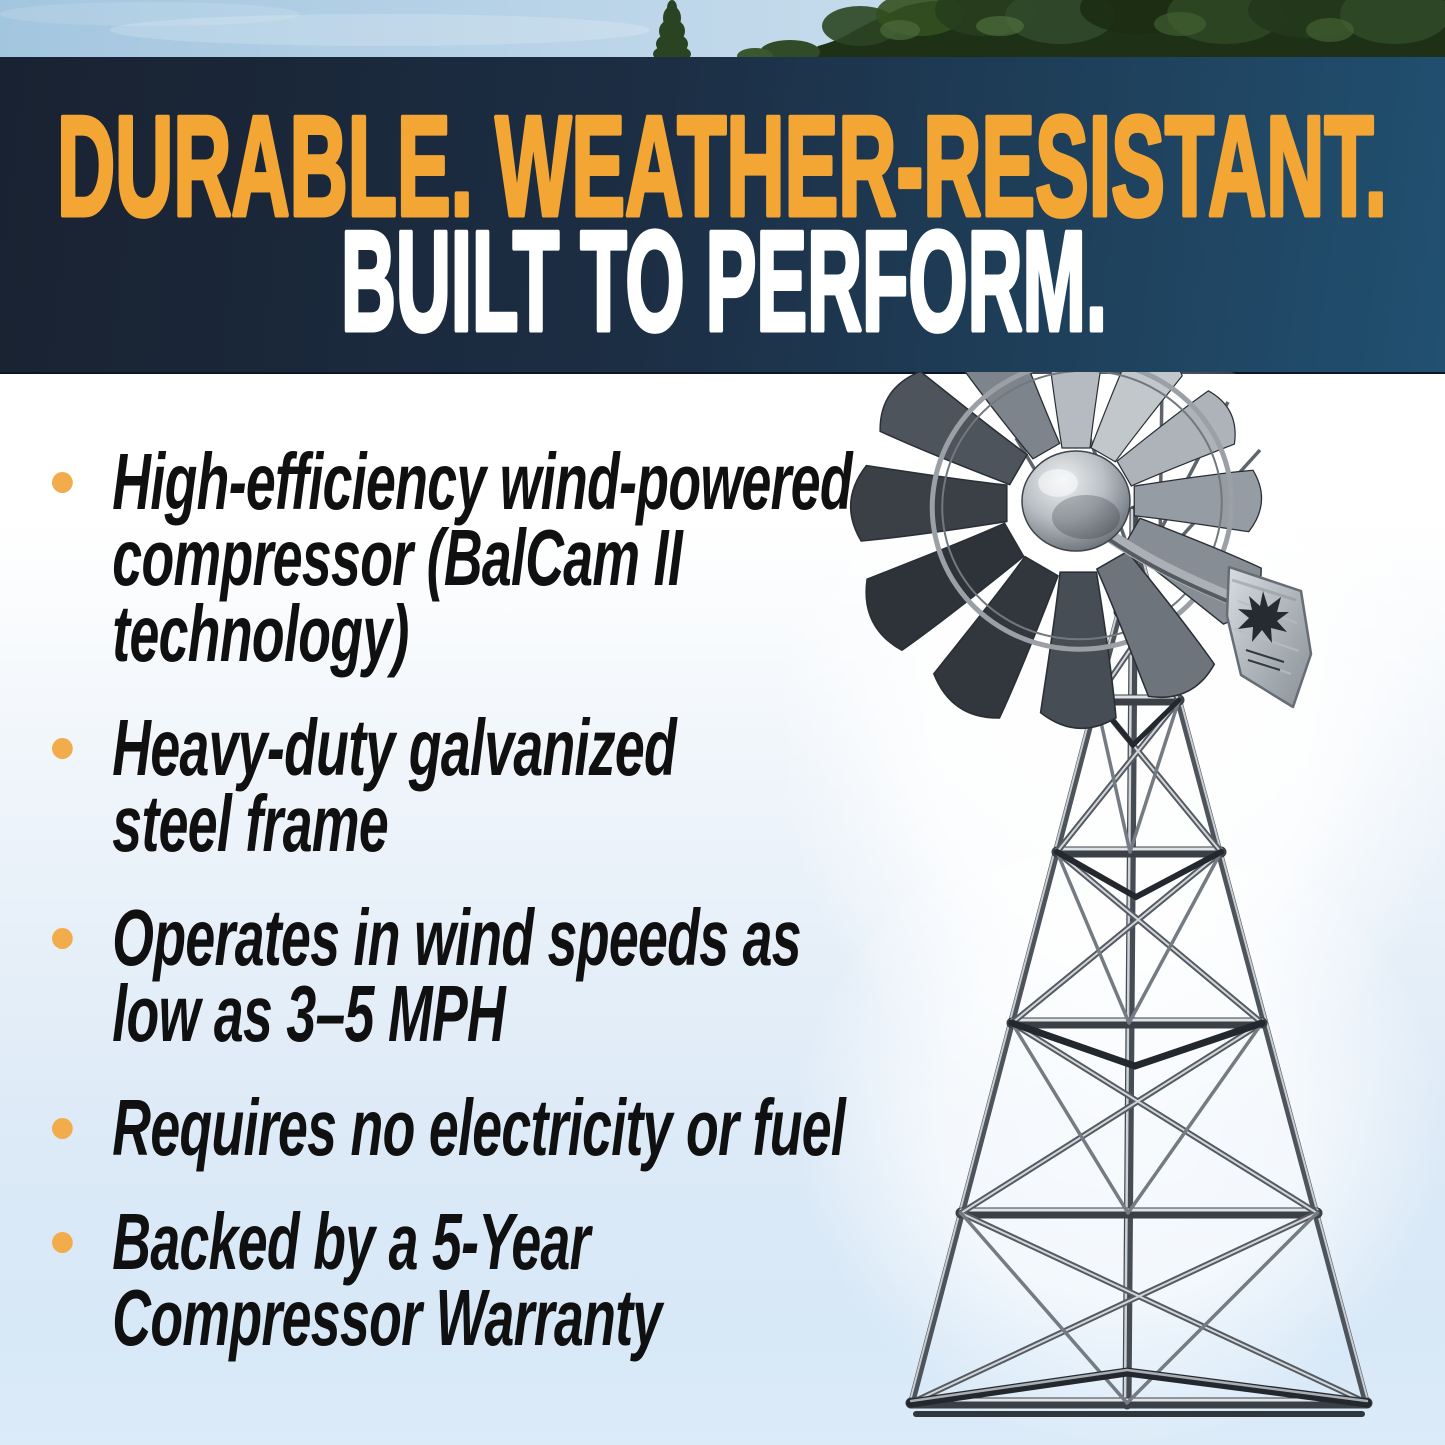  I want to click on headline-line1: DURABLE. WEATHER-RESISTANT., so click(722, 166).